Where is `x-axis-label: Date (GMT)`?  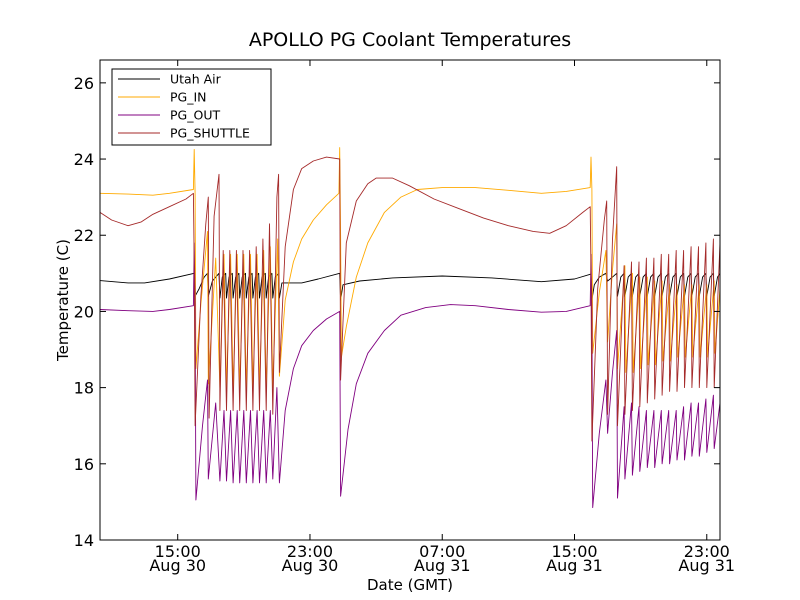
x-axis-label: Date (GMT) is located at coordinates (410, 585).